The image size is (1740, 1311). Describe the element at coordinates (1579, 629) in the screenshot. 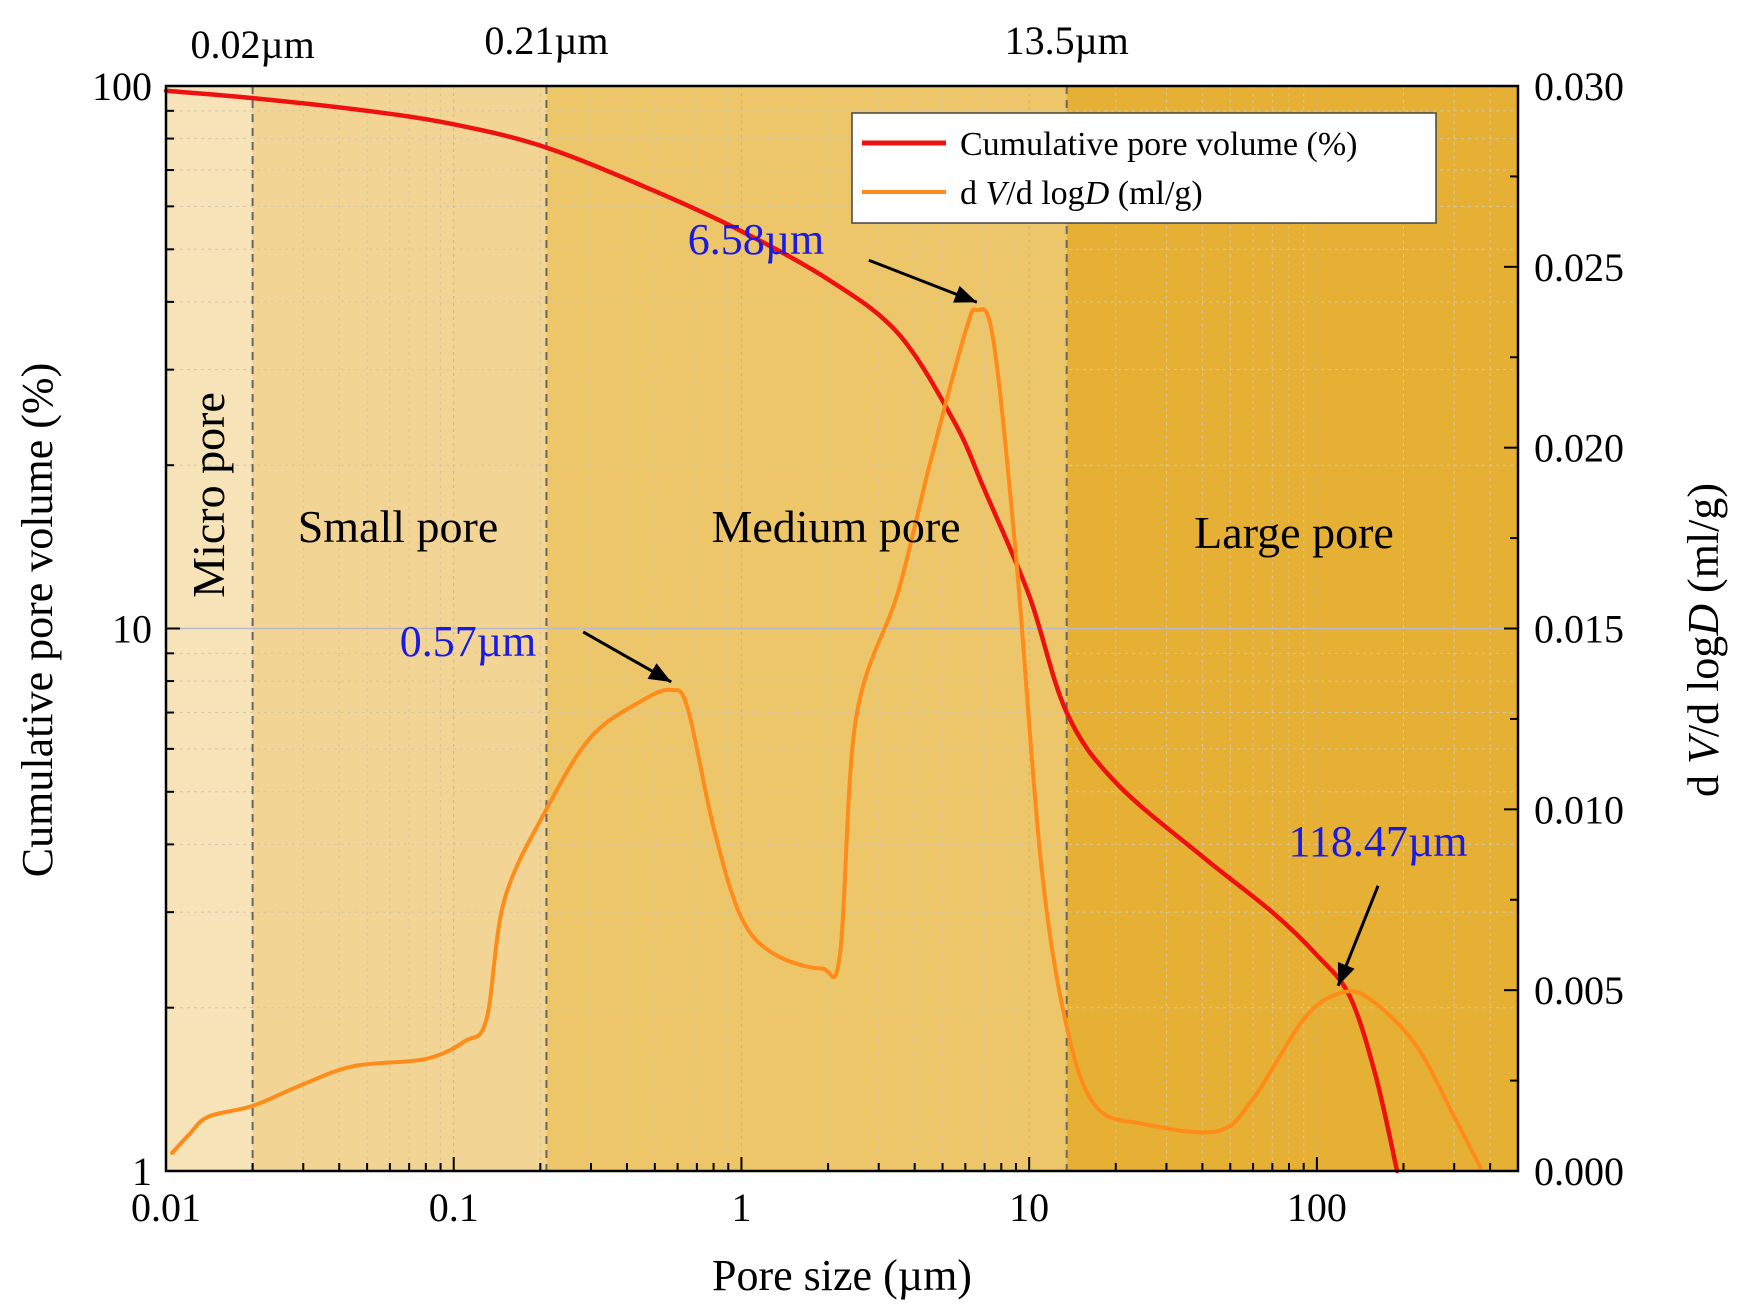

I see `y-right-tick-label: 0.015` at that location.